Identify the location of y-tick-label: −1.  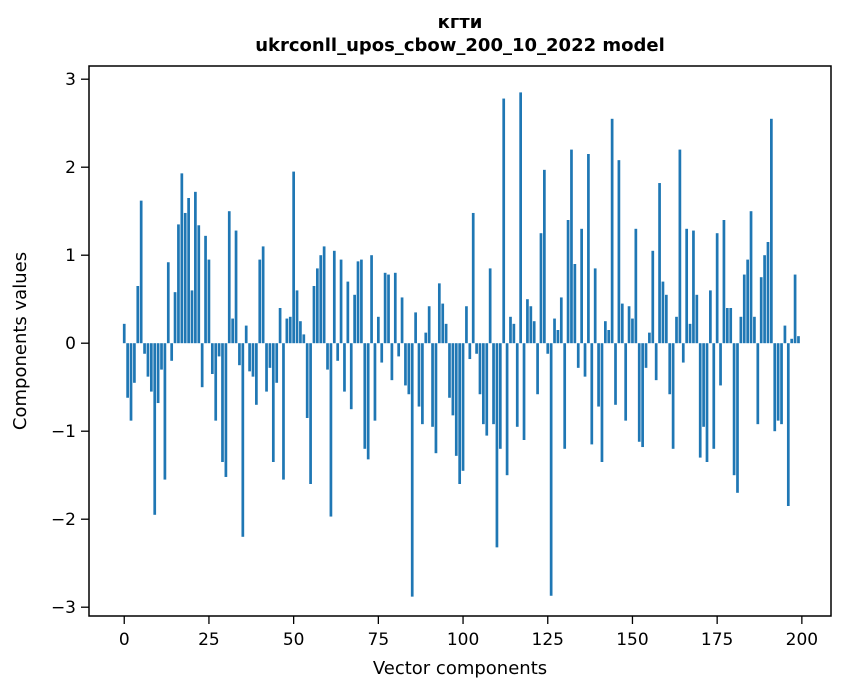
(63, 432).